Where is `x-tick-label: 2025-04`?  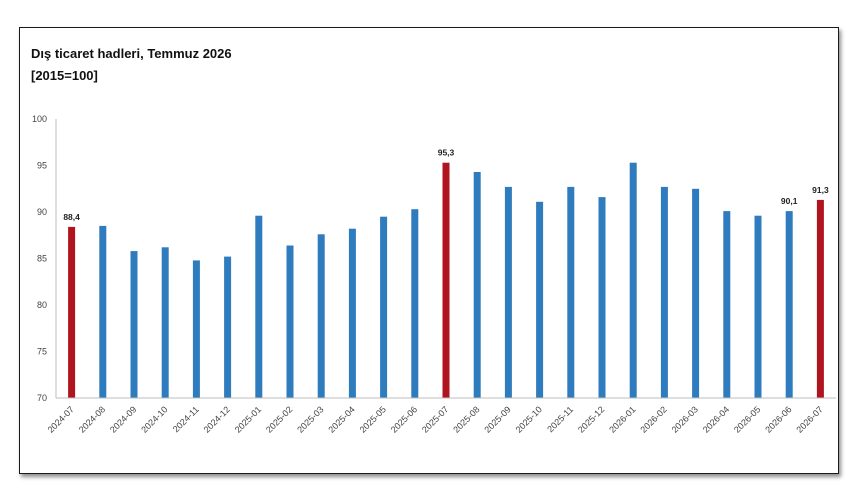
x-tick-label: 2025-04 is located at coordinates (341, 419).